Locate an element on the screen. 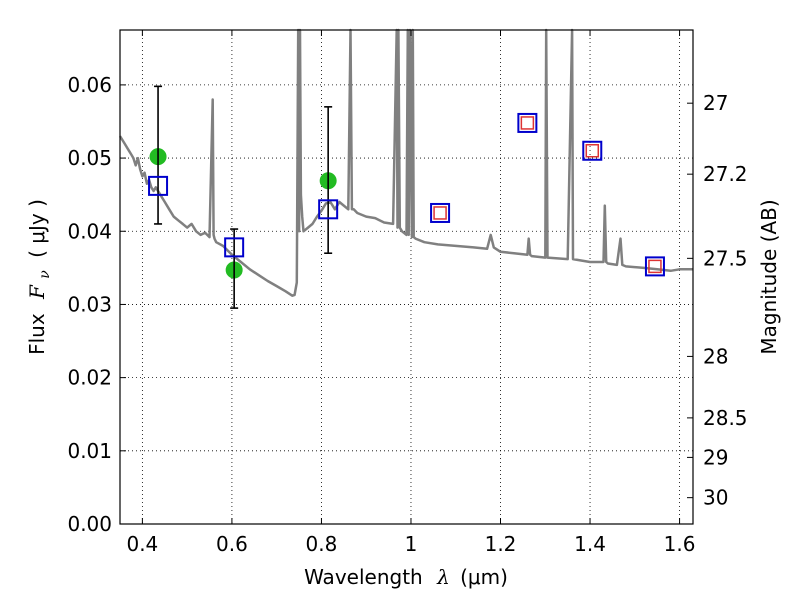 The width and height of the screenshot is (800, 600). y-tick-label: 0.06 is located at coordinates (89, 85).